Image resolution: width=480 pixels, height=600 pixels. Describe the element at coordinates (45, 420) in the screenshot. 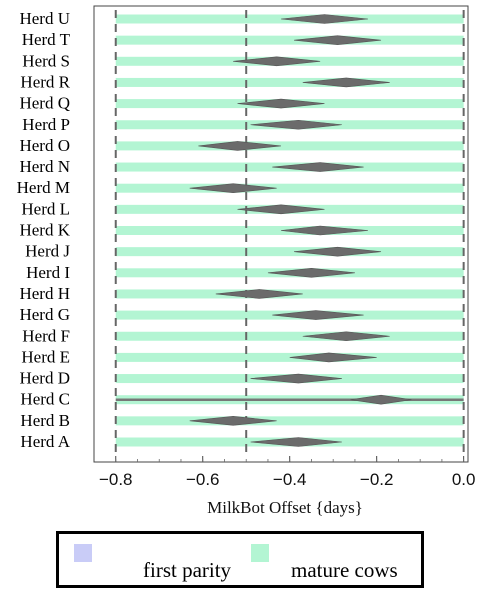

I see `category-label: Herd B` at that location.